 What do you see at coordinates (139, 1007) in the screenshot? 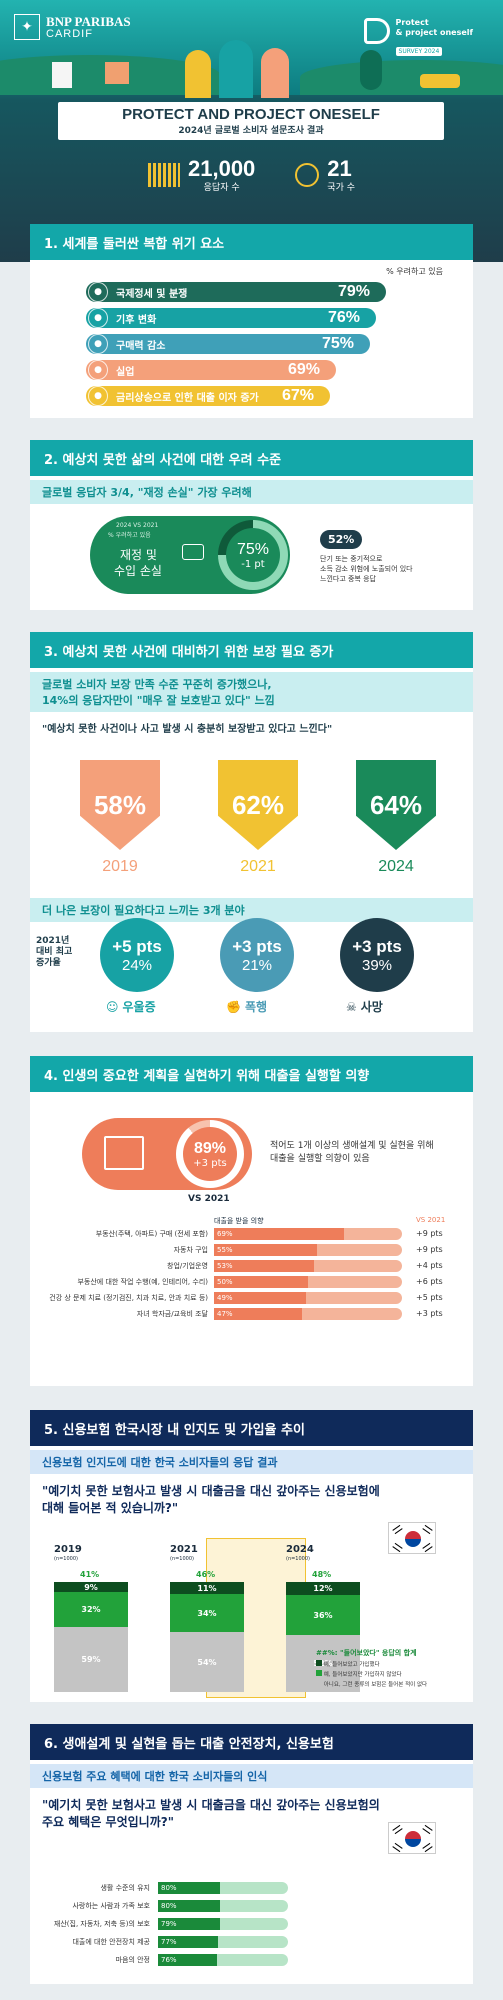
I see `area-name: 우울증` at bounding box center [139, 1007].